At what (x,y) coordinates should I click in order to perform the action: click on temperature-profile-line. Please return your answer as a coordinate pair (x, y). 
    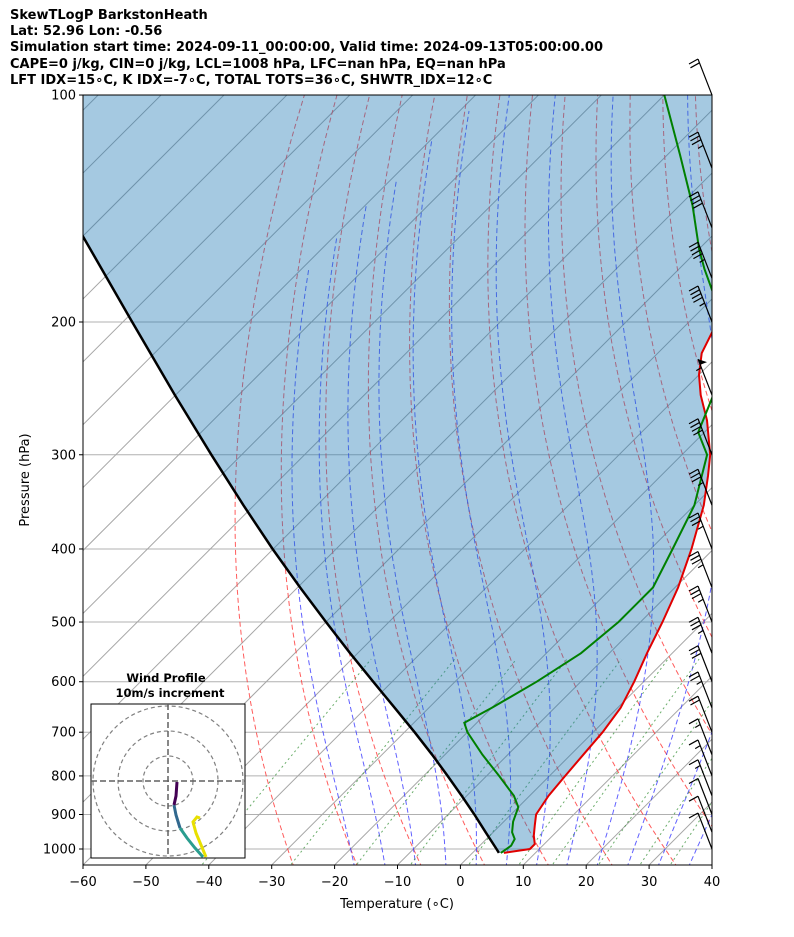
    Looking at the image, I should click on (607, 592).